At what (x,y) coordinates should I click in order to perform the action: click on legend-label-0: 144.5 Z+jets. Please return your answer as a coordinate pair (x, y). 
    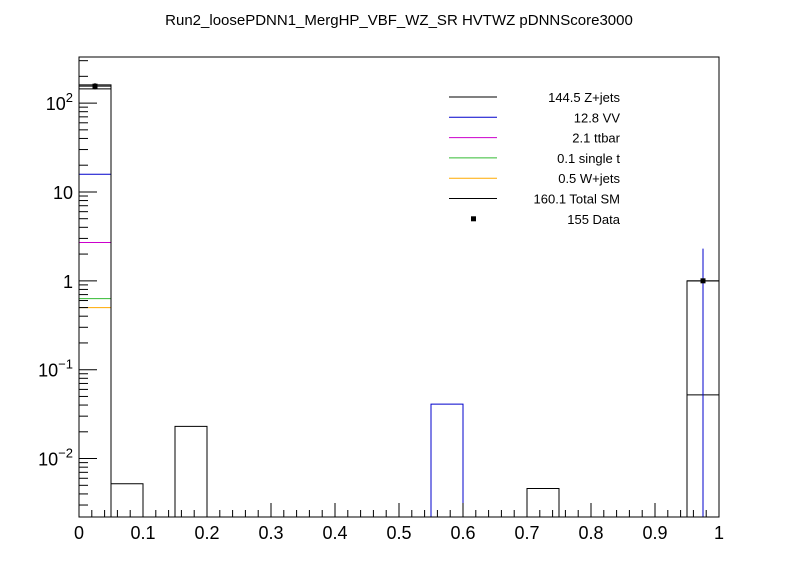
    Looking at the image, I should click on (584, 97).